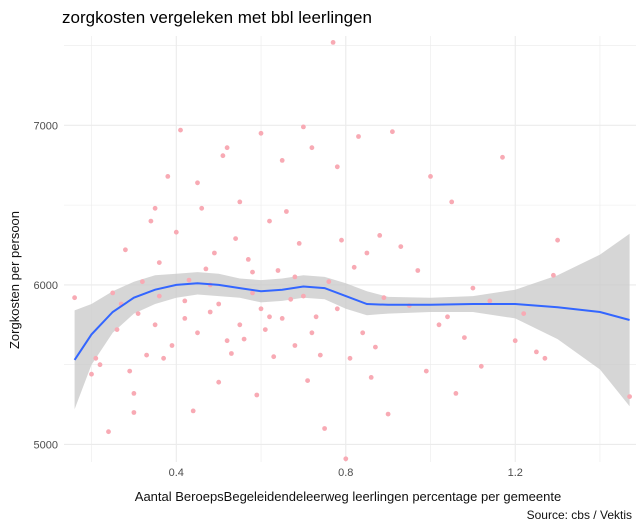 This screenshot has width=642, height=527. I want to click on x-tick-label: 0.8, so click(345, 473).